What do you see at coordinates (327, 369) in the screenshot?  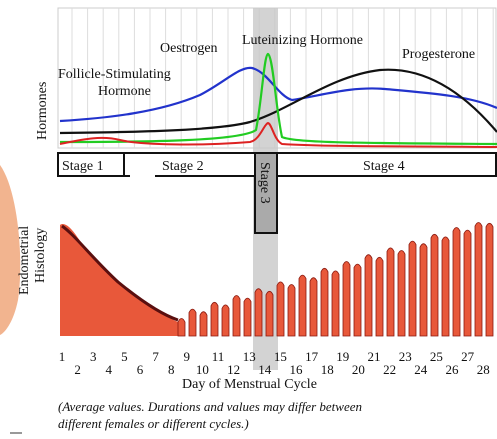 I see `day-label: 18` at bounding box center [327, 369].